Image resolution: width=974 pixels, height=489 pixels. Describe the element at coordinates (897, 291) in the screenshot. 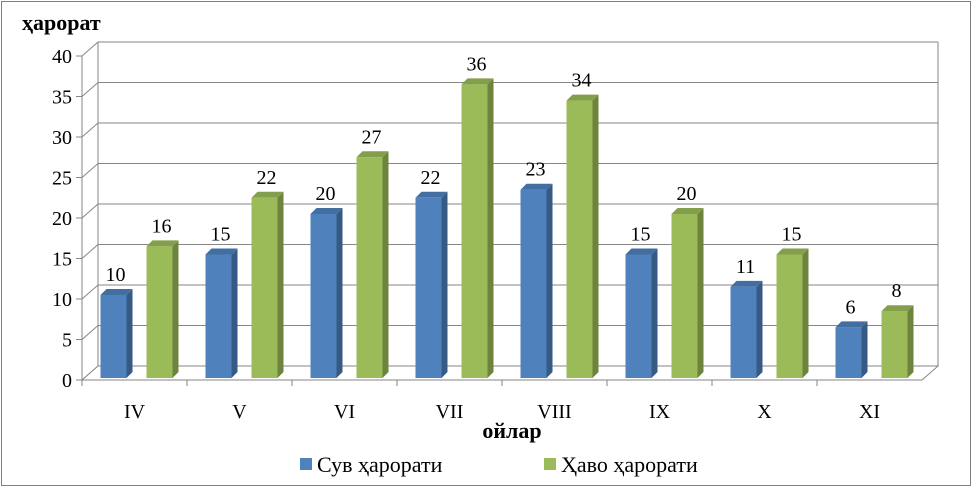

I see `data-label: 8` at that location.